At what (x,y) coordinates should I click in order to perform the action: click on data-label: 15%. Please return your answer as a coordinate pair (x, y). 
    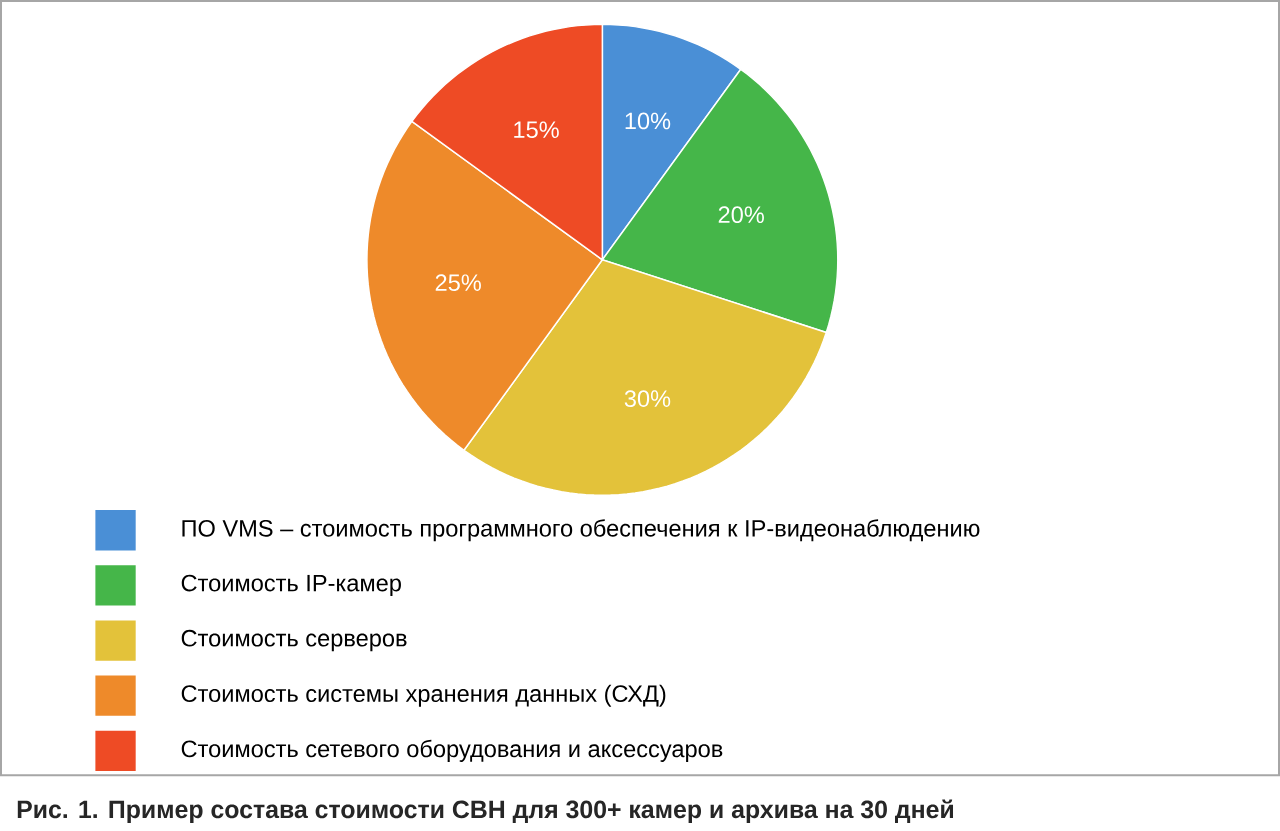
    Looking at the image, I should click on (536, 129).